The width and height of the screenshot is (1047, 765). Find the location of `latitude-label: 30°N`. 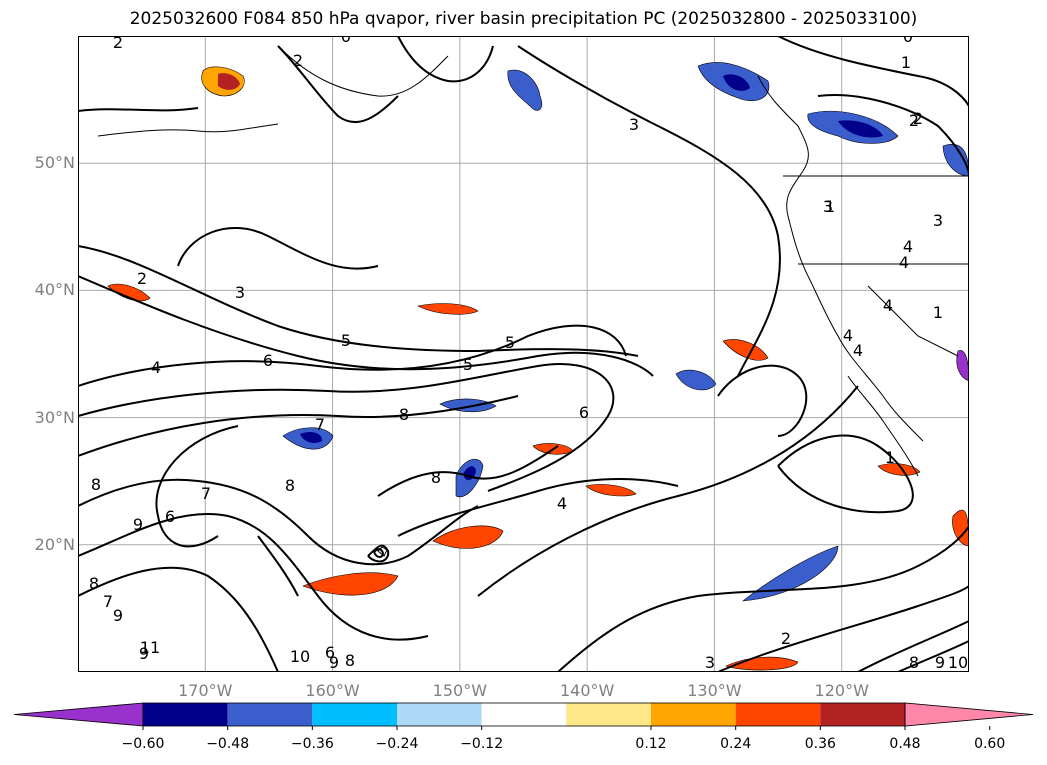

latitude-label: 30°N is located at coordinates (54, 417).